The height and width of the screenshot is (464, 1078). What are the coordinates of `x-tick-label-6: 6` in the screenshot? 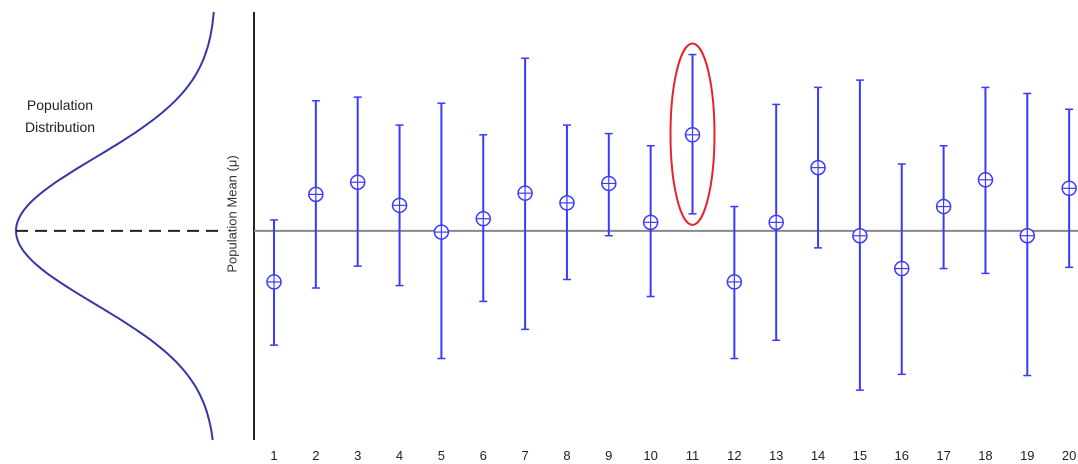 It's located at (483, 455).